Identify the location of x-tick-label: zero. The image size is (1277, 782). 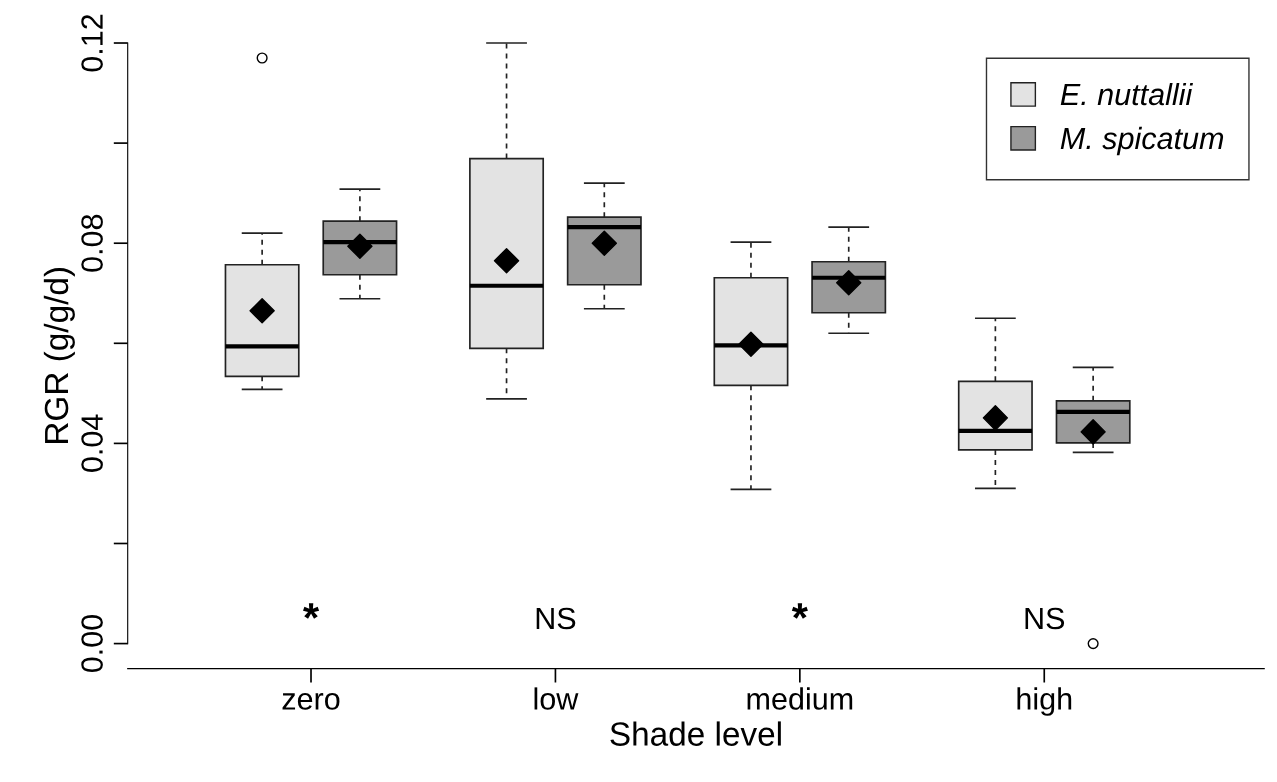
(311, 701).